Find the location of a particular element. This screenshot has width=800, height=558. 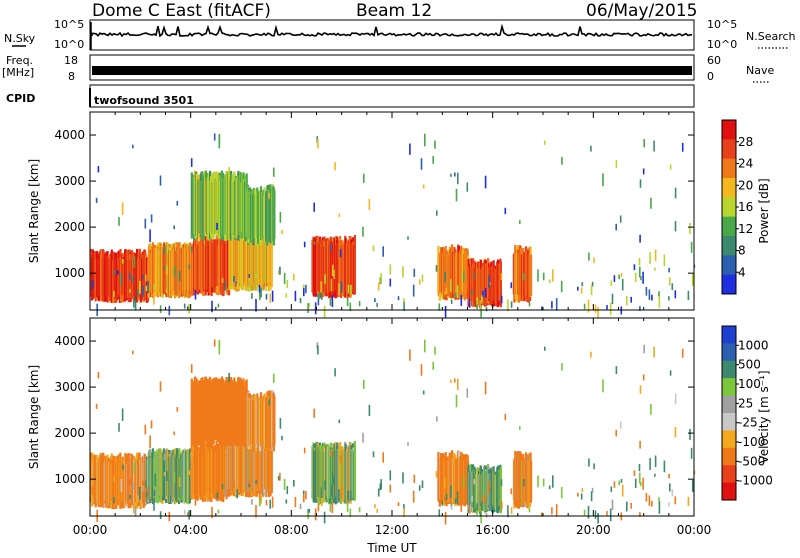

cpid-panel: CPID twofsound 3501 is located at coordinates (350, 96).